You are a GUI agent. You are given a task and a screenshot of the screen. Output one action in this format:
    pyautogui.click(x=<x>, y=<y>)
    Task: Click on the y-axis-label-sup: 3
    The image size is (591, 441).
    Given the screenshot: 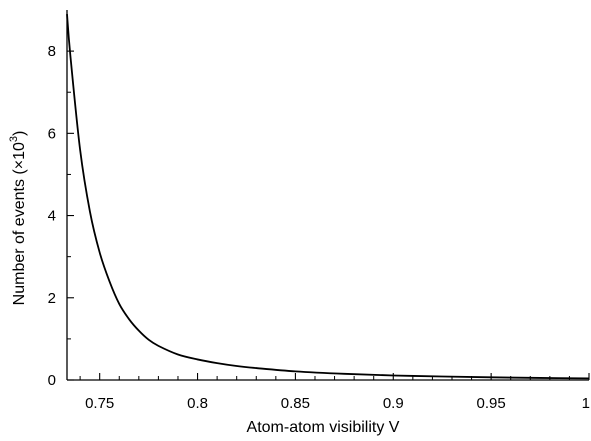 What is the action you would take?
    pyautogui.click(x=14, y=139)
    